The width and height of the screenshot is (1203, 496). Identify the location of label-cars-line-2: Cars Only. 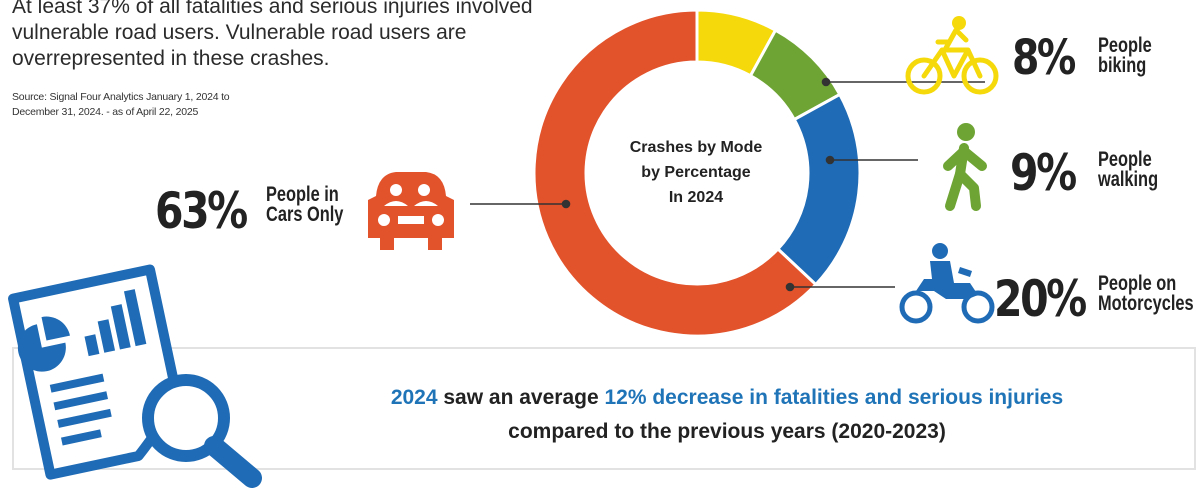
(305, 214).